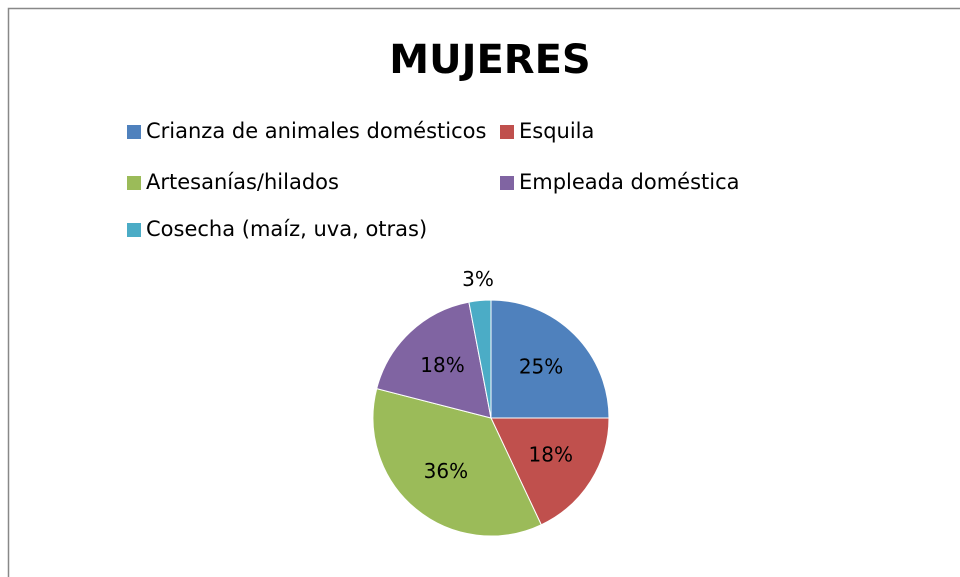 This screenshot has height=577, width=960. Describe the element at coordinates (629, 182) in the screenshot. I see `legend-label: Empleada doméstica` at that location.